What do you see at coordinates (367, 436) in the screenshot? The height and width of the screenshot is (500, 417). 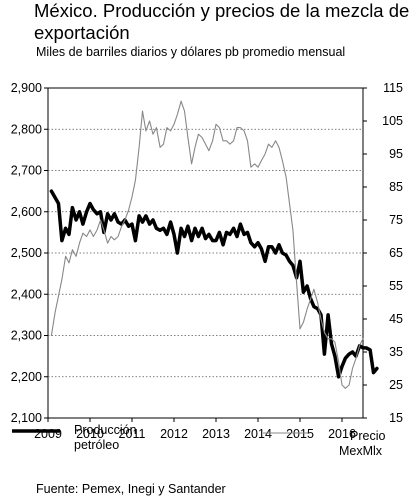 I see `legend-label-precio-line1: Precio` at bounding box center [367, 436].